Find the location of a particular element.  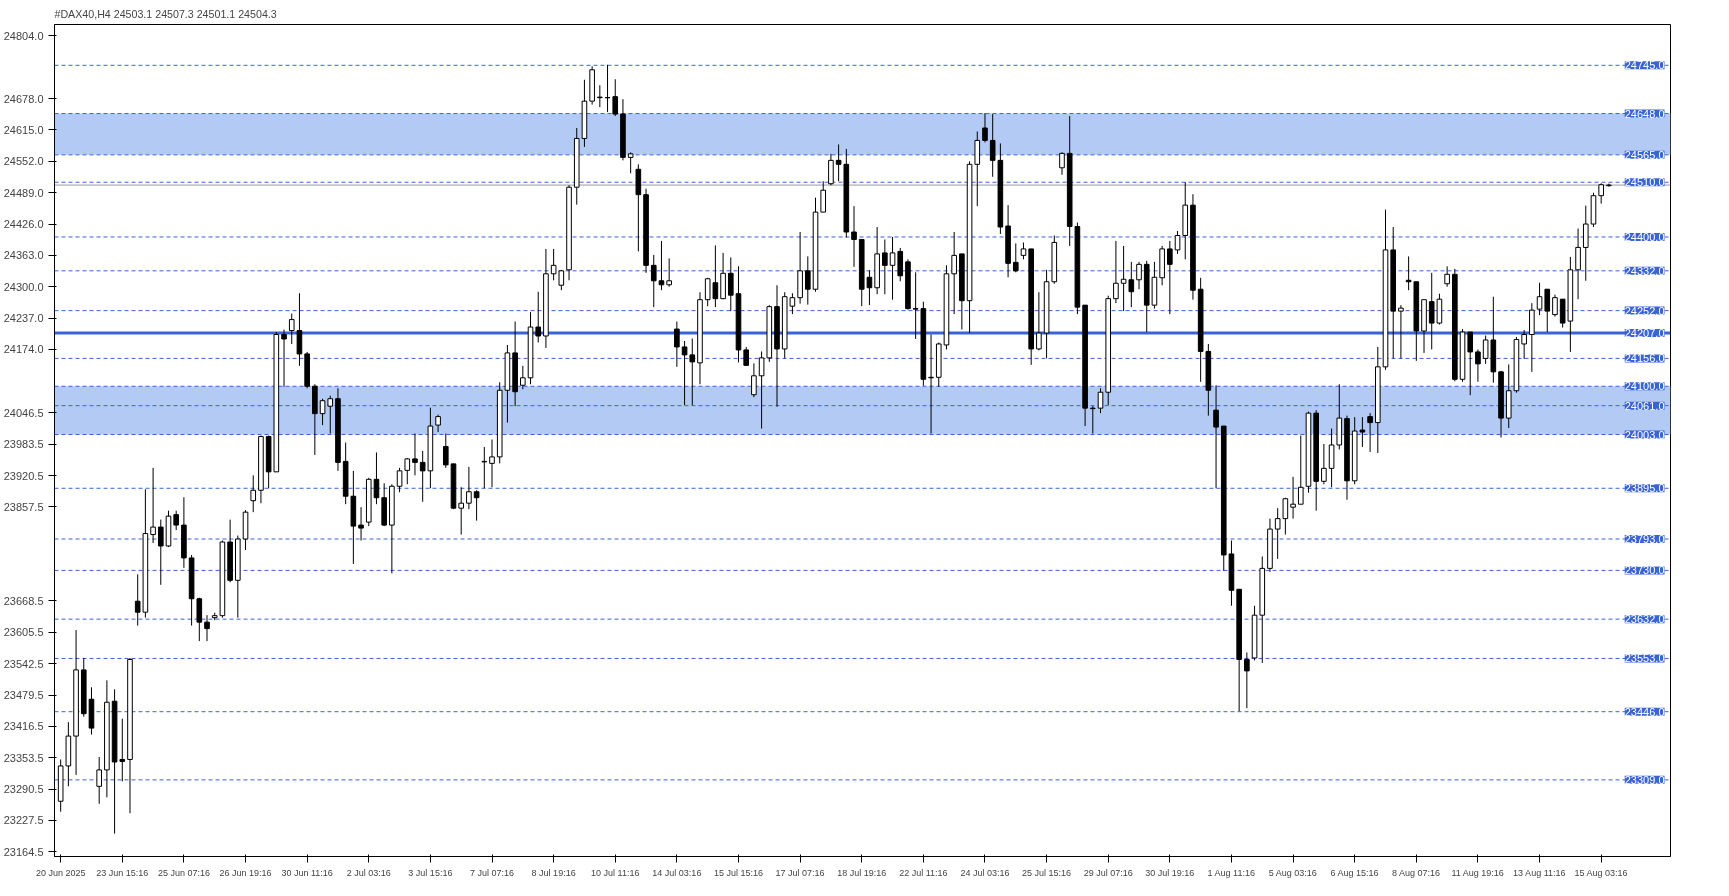

x-tick-label: 17 Jul 07:16 is located at coordinates (800, 872).